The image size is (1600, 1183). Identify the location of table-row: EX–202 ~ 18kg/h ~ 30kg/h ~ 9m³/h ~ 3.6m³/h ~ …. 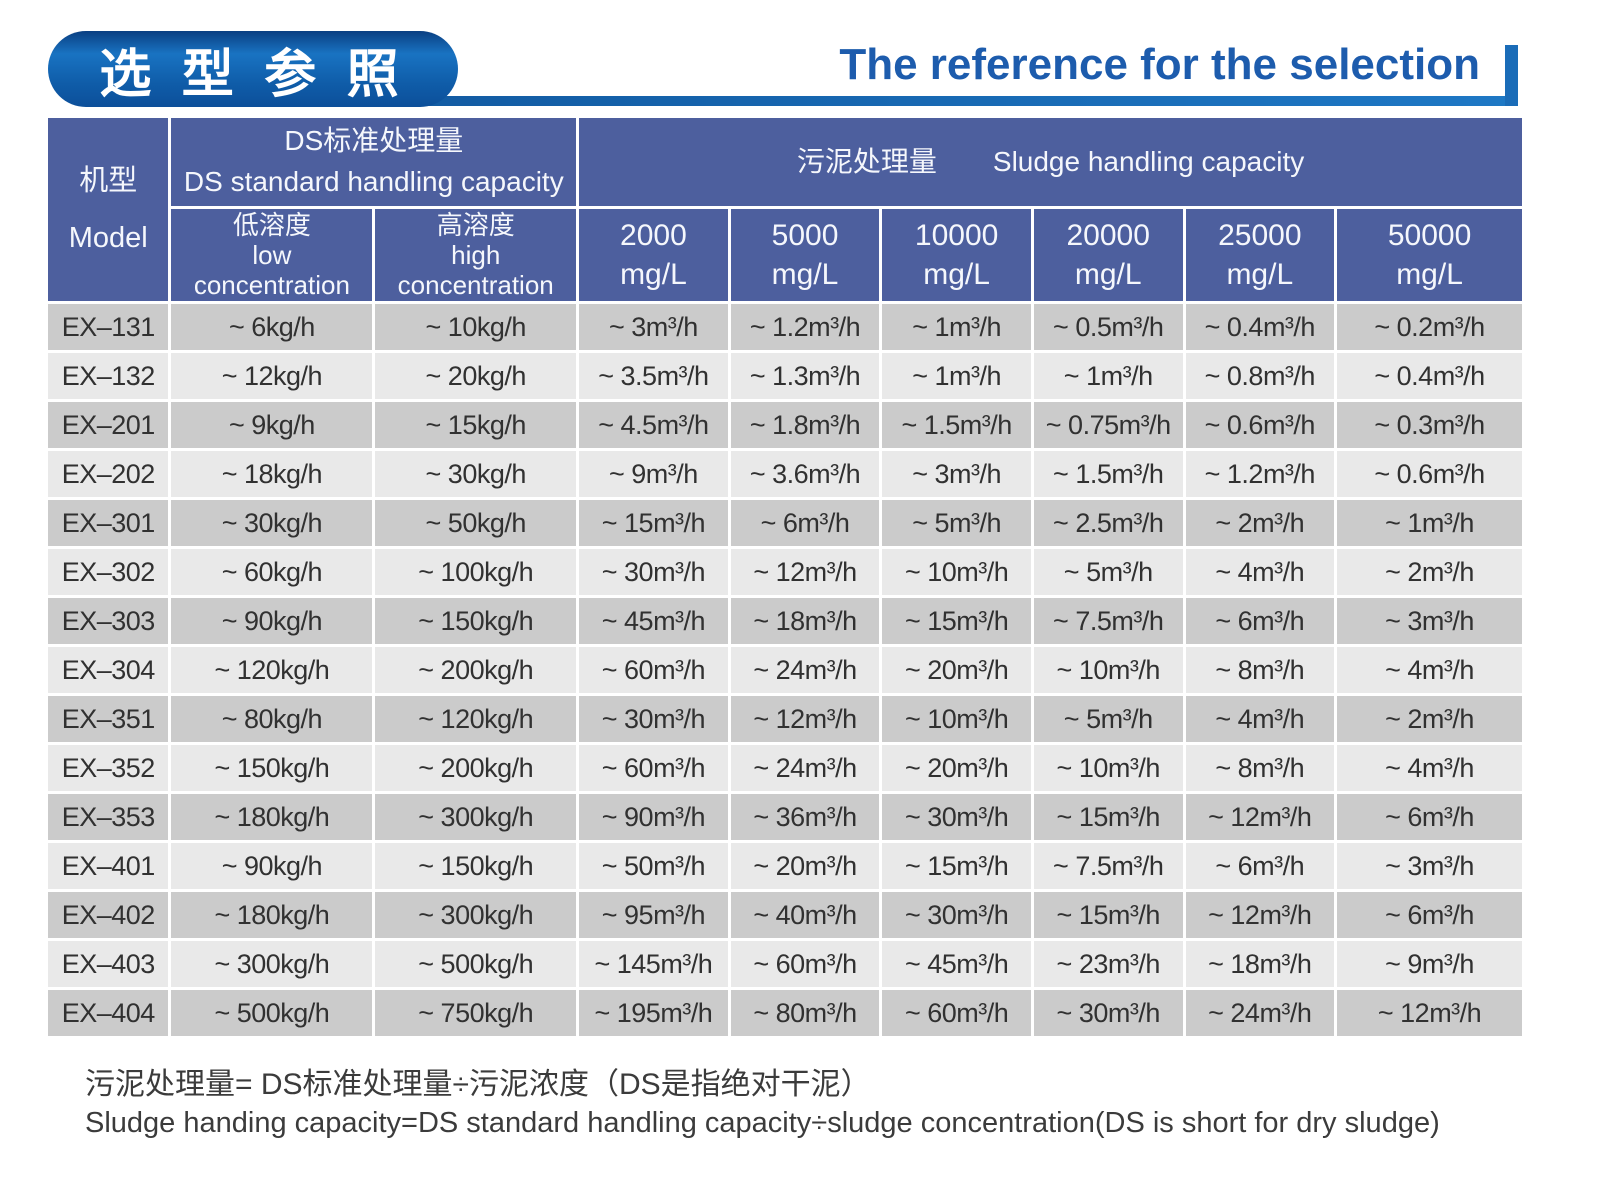
(785, 474).